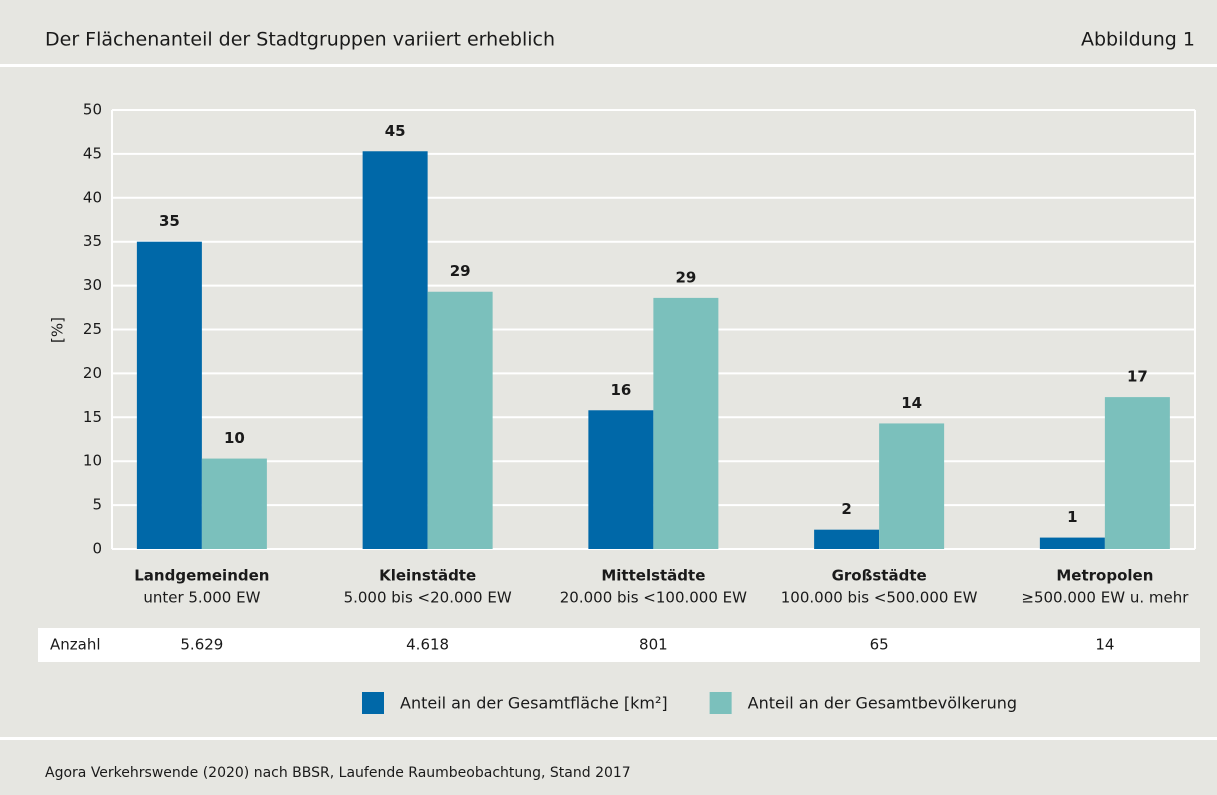 The width and height of the screenshot is (1217, 795). I want to click on x-tick-label: Kleinstädte, so click(427, 576).